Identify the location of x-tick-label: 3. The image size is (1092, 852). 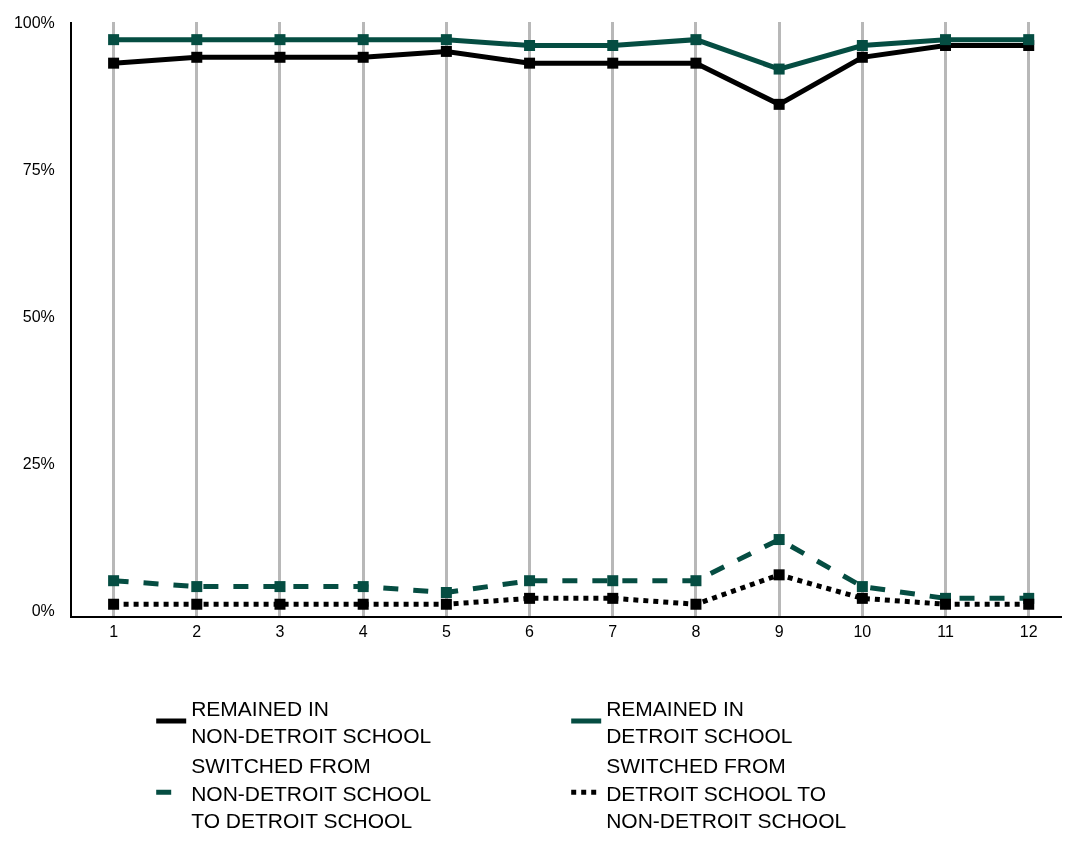
(280, 632).